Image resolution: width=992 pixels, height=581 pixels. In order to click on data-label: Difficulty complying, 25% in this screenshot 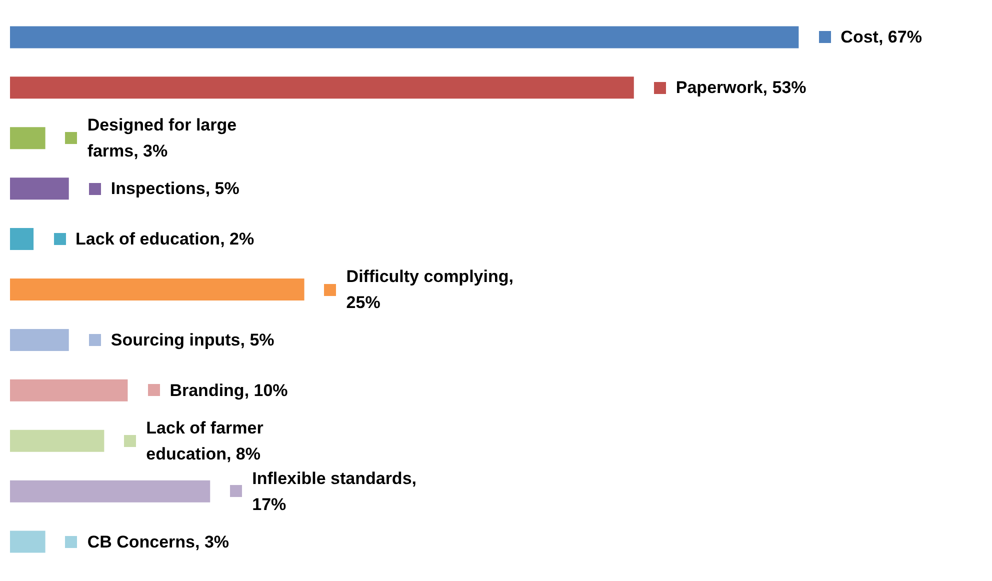, I will do `click(432, 289)`.